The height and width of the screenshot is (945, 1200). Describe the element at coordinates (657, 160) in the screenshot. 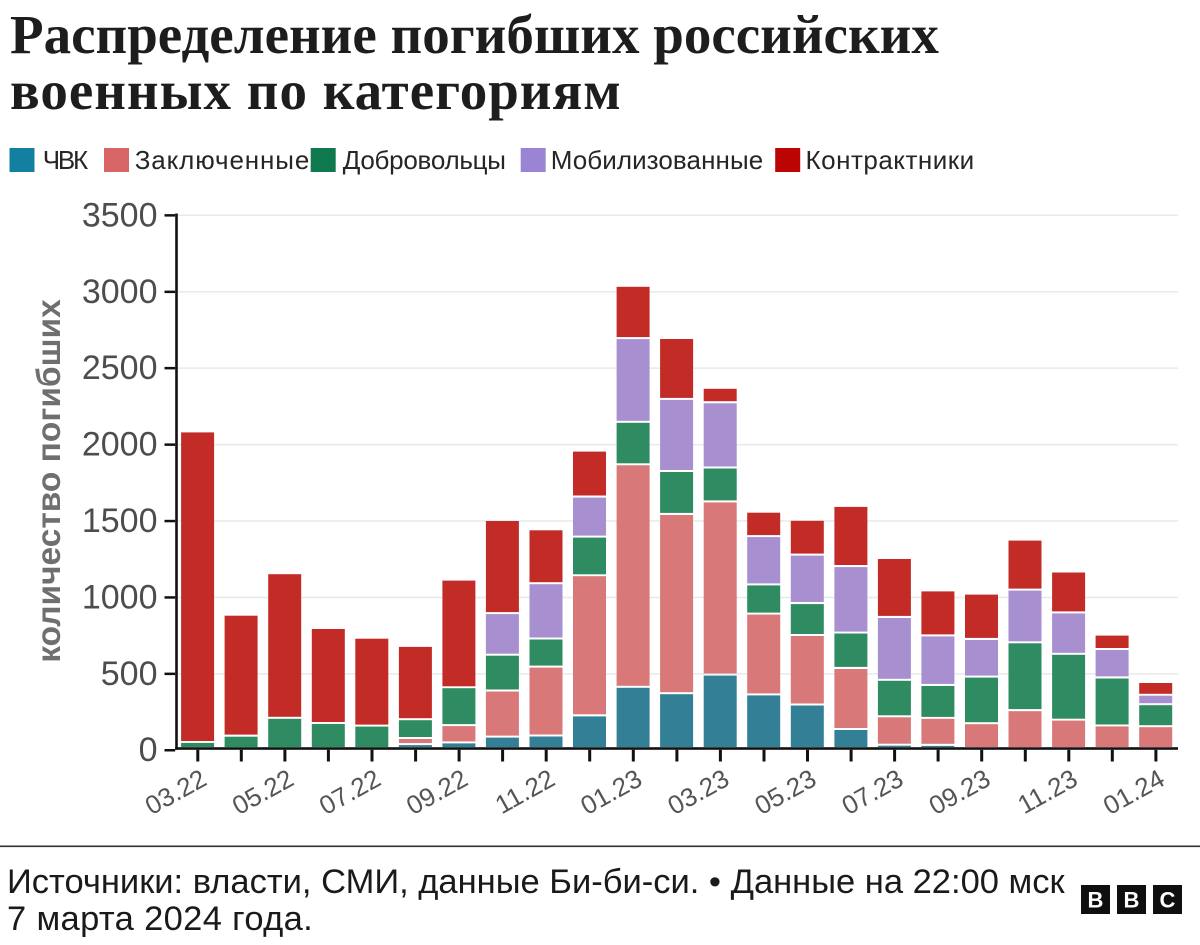

I see `svg-text: Мобилизованные` at that location.